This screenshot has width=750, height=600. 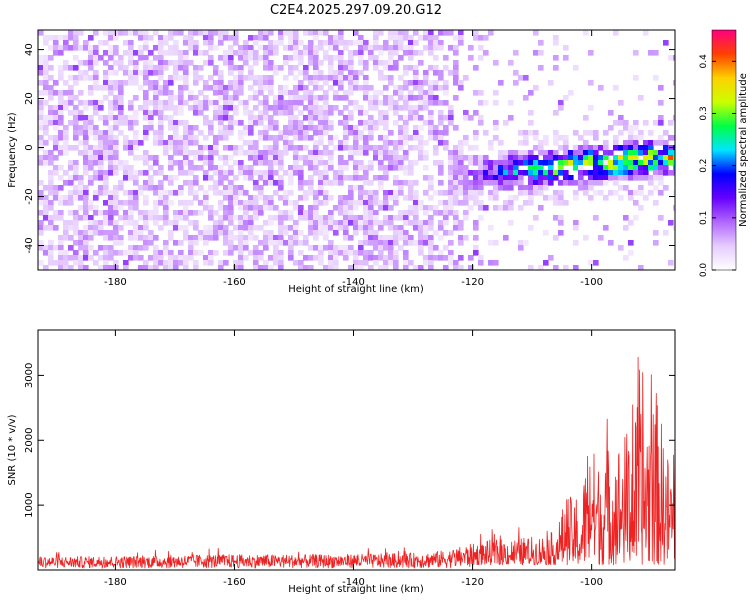 What do you see at coordinates (472, 582) in the screenshot?
I see `x-tick-label: -120` at bounding box center [472, 582].